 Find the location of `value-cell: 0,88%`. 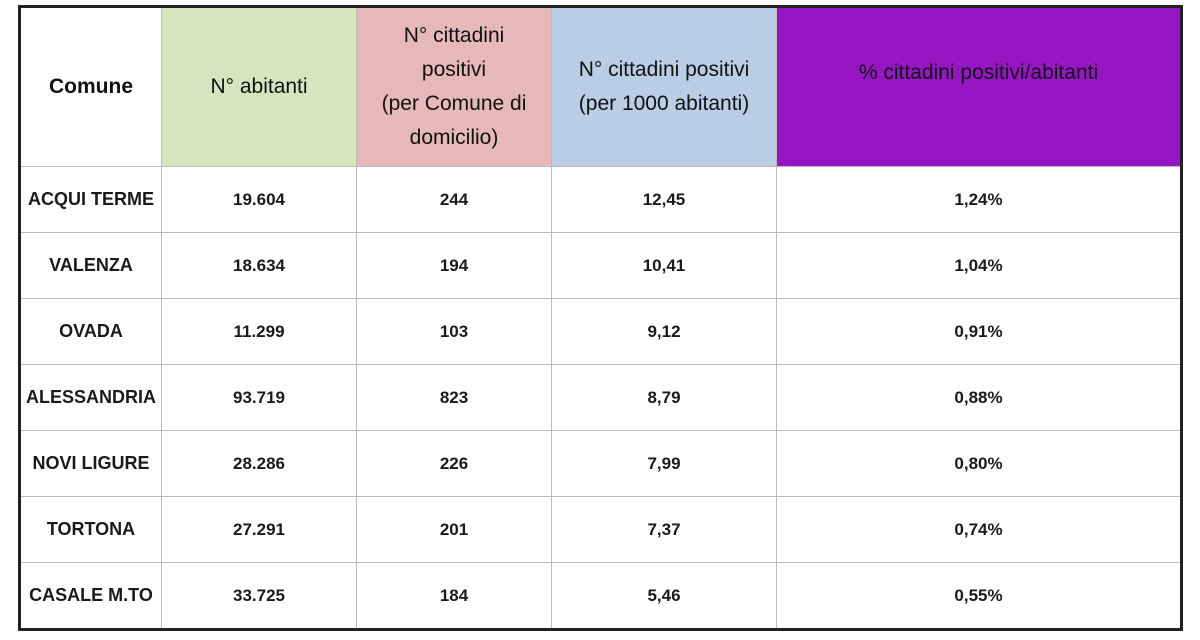

value-cell: 0,88% is located at coordinates (979, 397).